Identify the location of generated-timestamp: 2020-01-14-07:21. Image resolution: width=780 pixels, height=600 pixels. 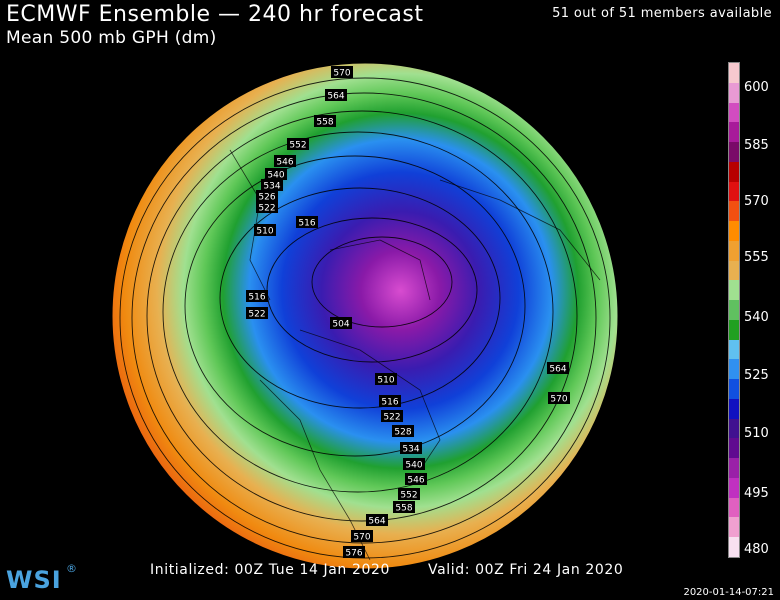
(728, 592).